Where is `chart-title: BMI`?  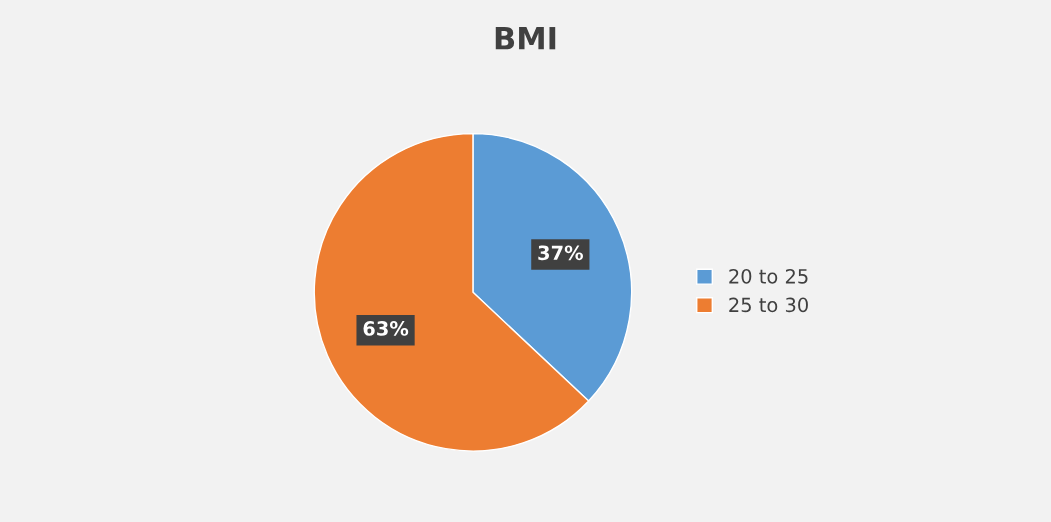
chart-title: BMI is located at coordinates (525, 38).